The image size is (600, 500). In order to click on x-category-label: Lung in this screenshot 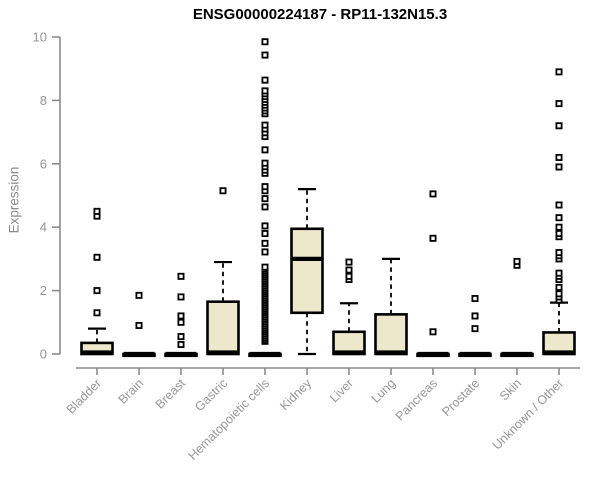, I will do `click(384, 391)`.